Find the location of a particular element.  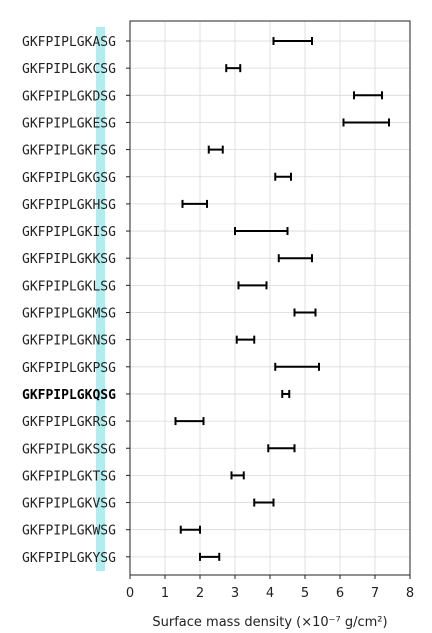

y-tick-label: GKFPIPLGKNSG is located at coordinates (69, 341).